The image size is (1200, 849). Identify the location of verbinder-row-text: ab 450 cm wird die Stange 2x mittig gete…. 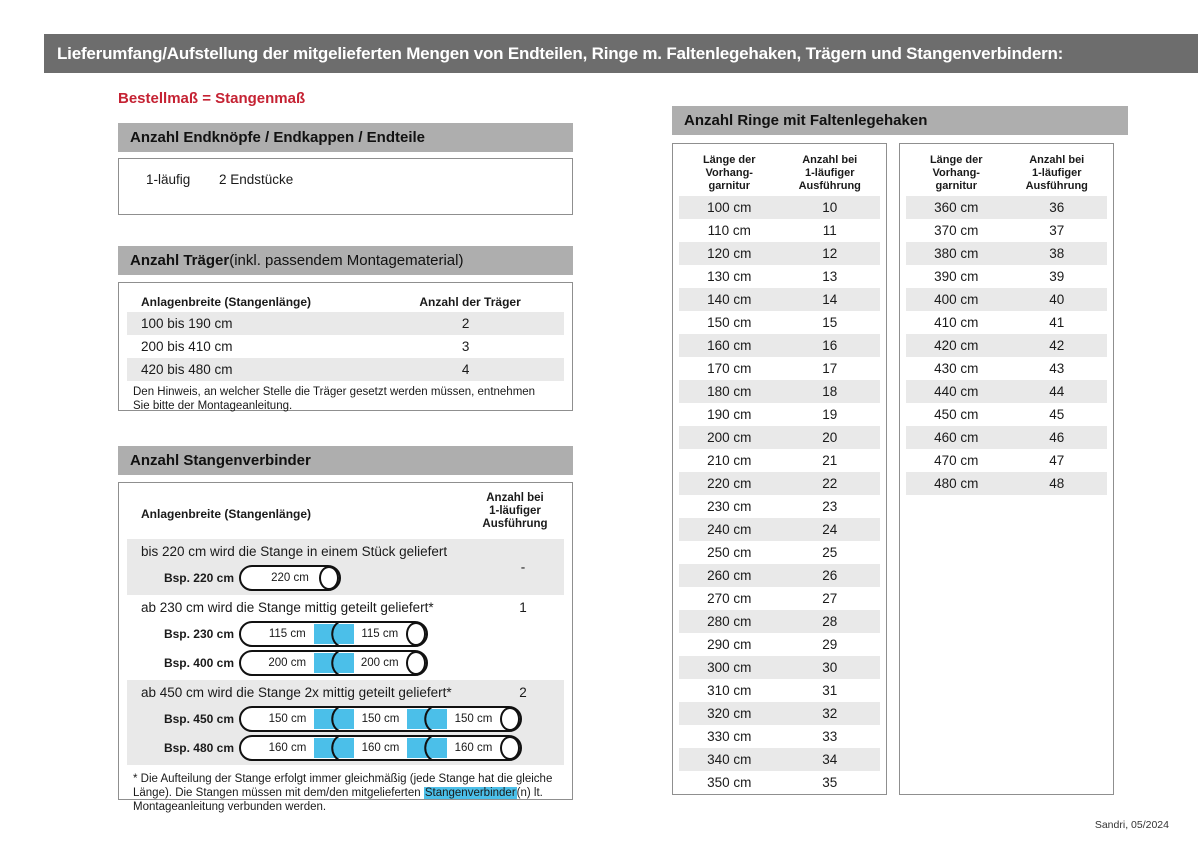
(296, 692).